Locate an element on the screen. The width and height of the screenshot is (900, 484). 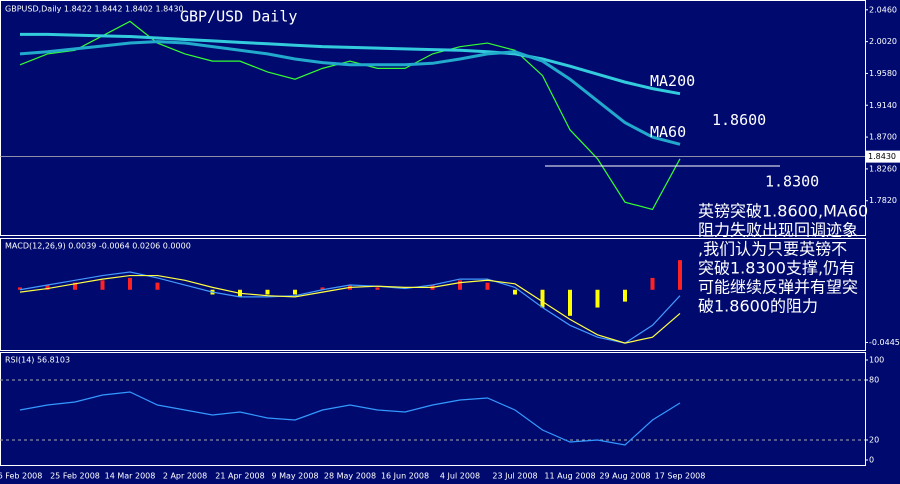
price-label: 1.8430 is located at coordinates (882, 156).